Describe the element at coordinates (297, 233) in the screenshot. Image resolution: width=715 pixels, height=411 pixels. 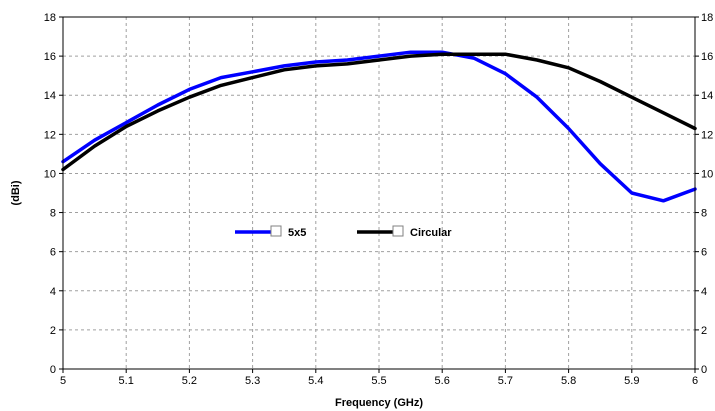
I see `legend-label-5x5: 5x5` at that location.